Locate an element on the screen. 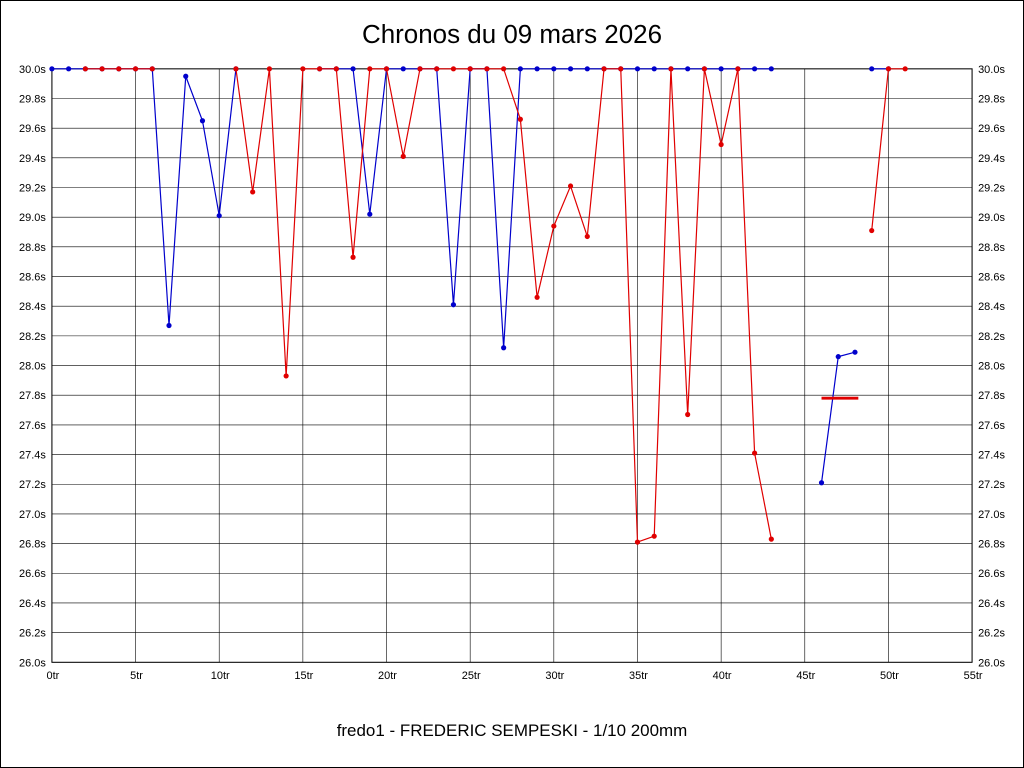 The image size is (1024, 768). y-tick-label-left: 29.2s is located at coordinates (32, 189).